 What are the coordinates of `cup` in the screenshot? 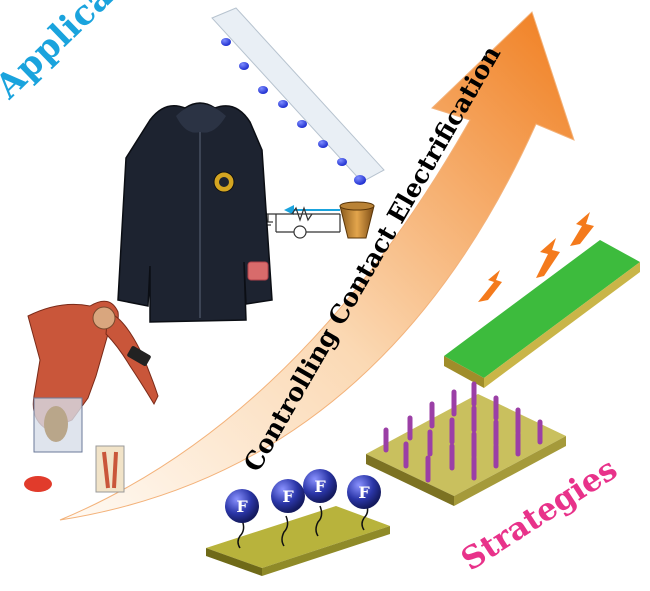 It's located at (357, 220).